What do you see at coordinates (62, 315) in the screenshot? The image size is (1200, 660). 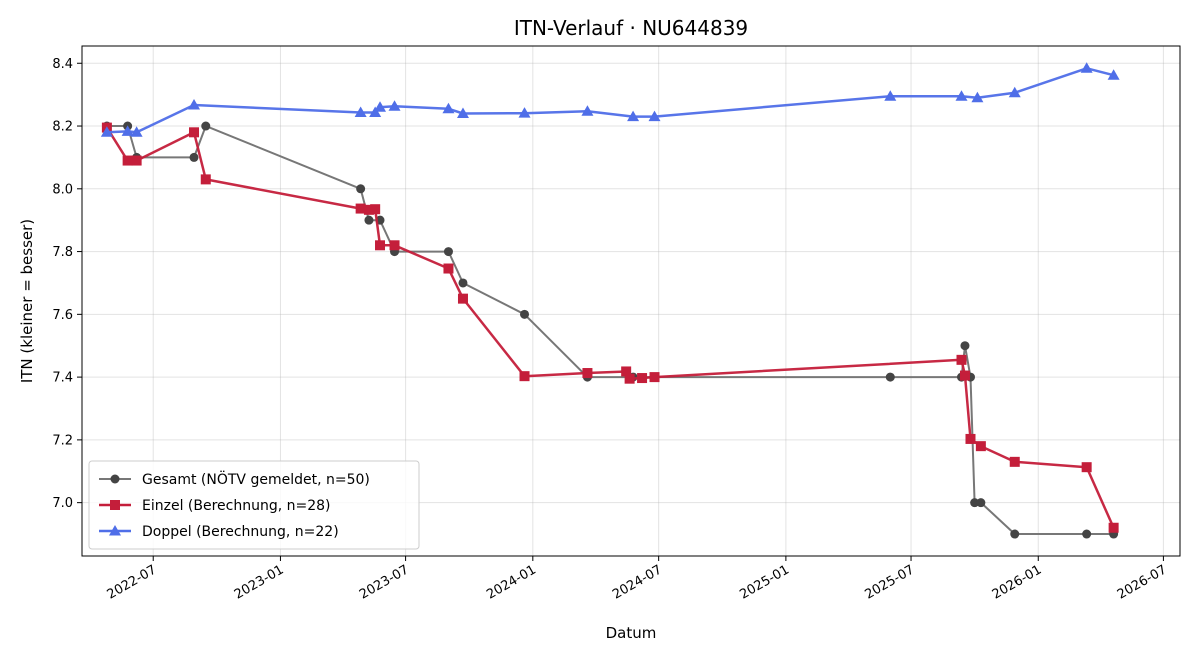 I see `y-tick-label: 7.6` at bounding box center [62, 315].